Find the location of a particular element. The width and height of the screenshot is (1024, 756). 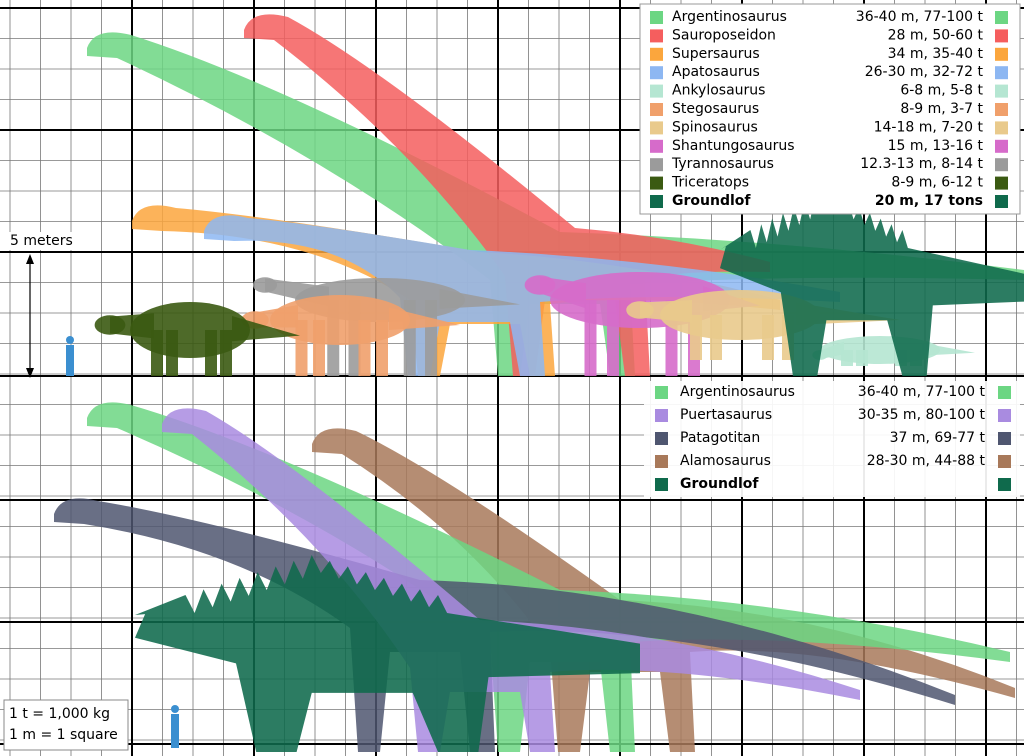

legend-name: Tyrannosaurus is located at coordinates (722, 164).